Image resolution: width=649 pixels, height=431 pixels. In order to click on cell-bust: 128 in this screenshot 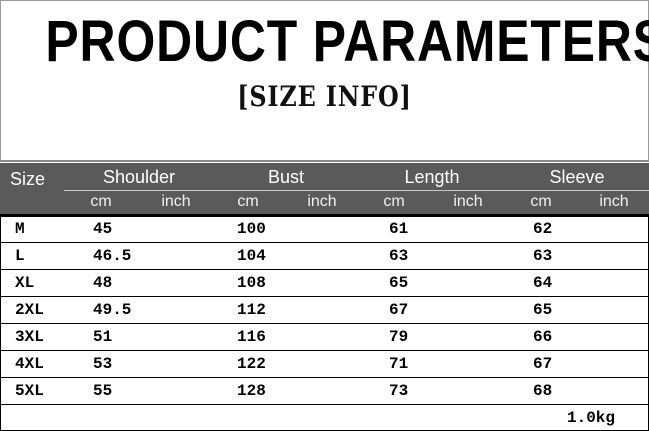, I will do `click(251, 391)`.